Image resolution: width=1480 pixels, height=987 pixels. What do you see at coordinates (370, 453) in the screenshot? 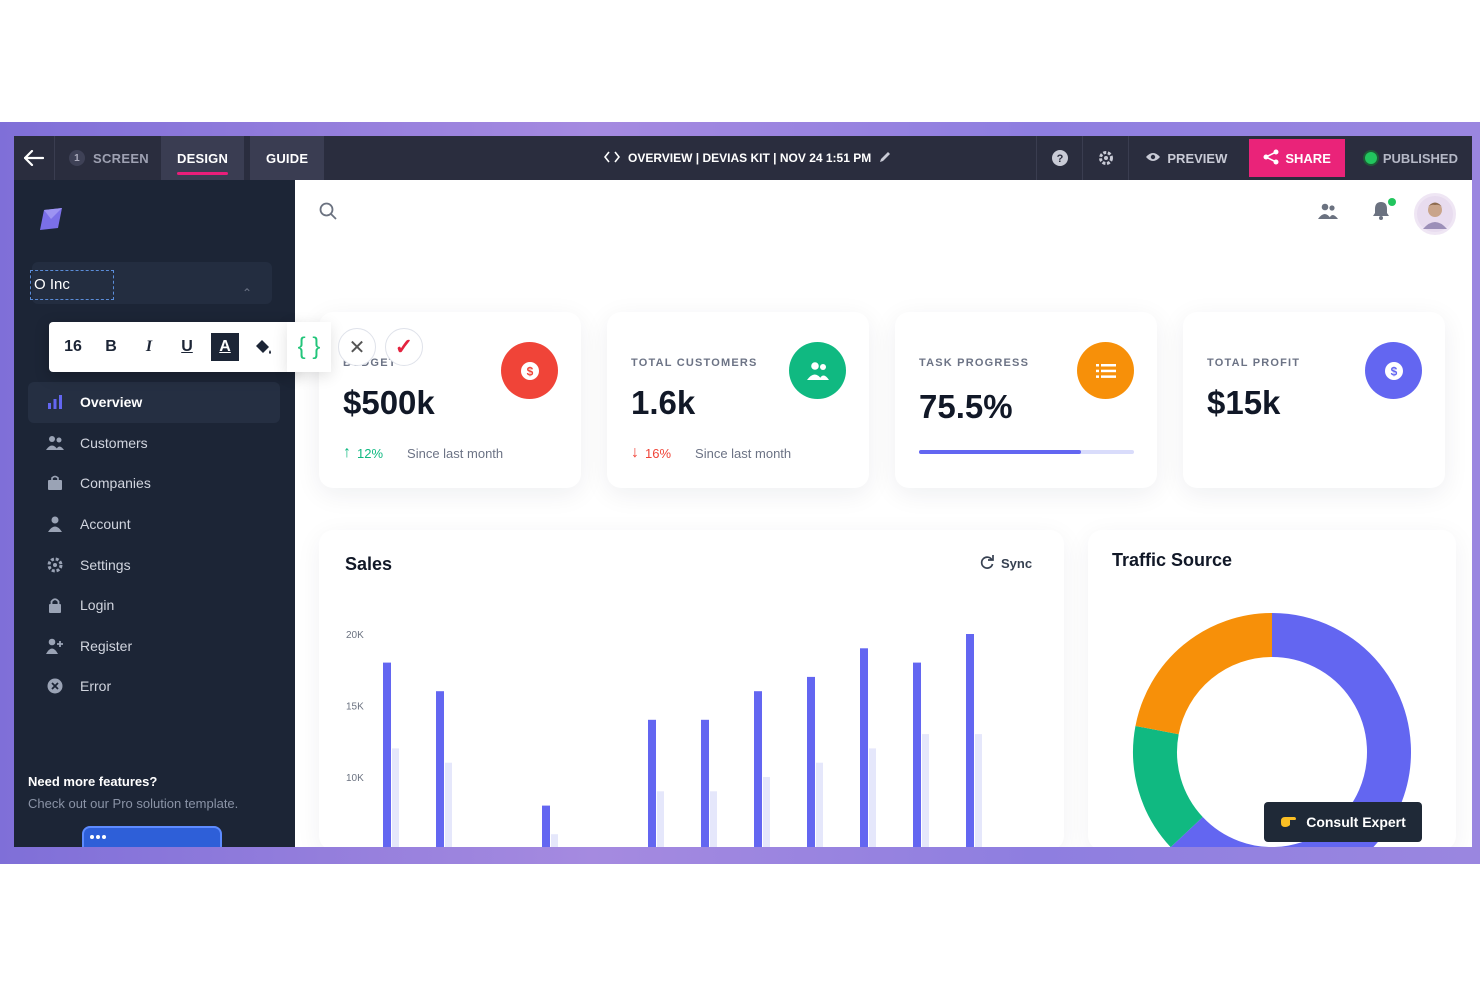
I see `trend-value: 12%` at bounding box center [370, 453].